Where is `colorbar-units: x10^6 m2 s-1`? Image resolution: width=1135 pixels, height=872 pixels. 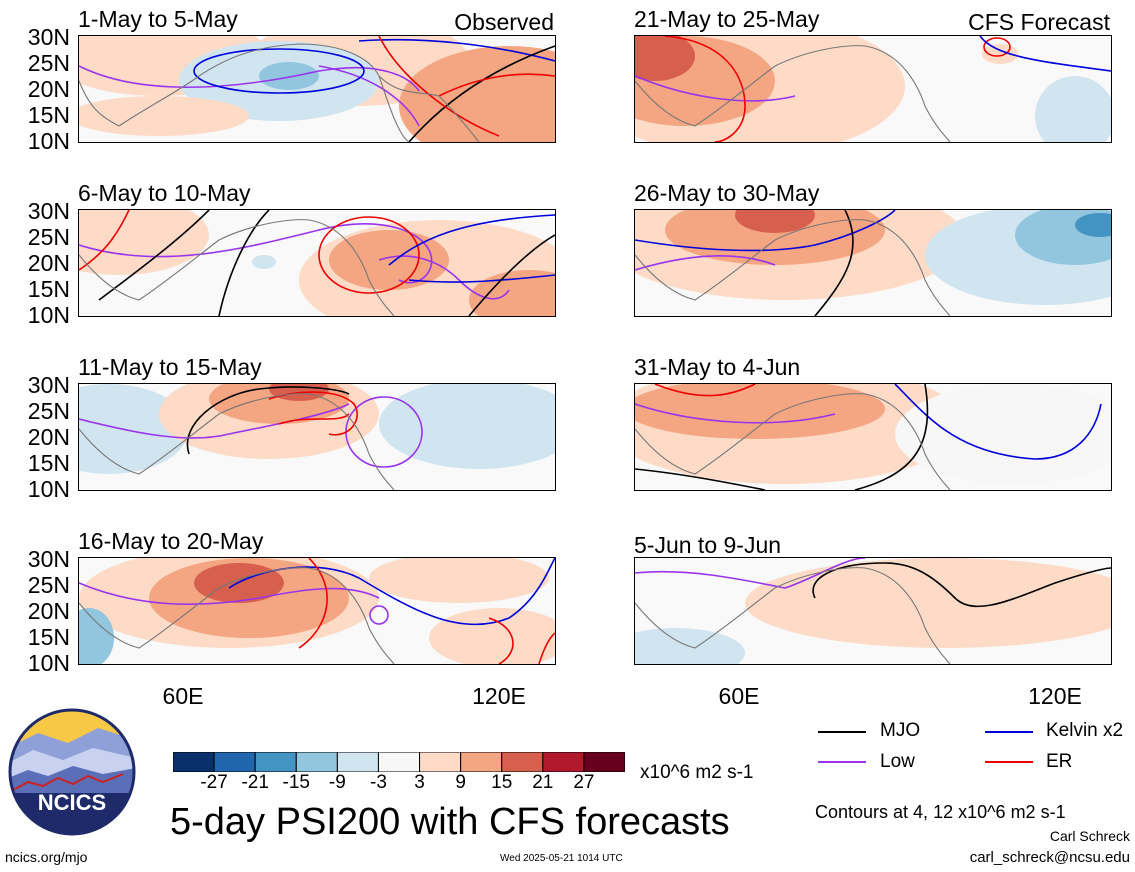 colorbar-units: x10^6 m2 s-1 is located at coordinates (697, 772).